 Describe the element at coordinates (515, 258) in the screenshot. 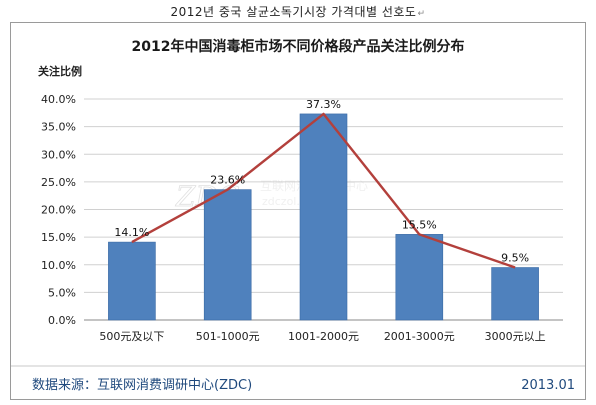

I see `data-label: 9.5%` at that location.